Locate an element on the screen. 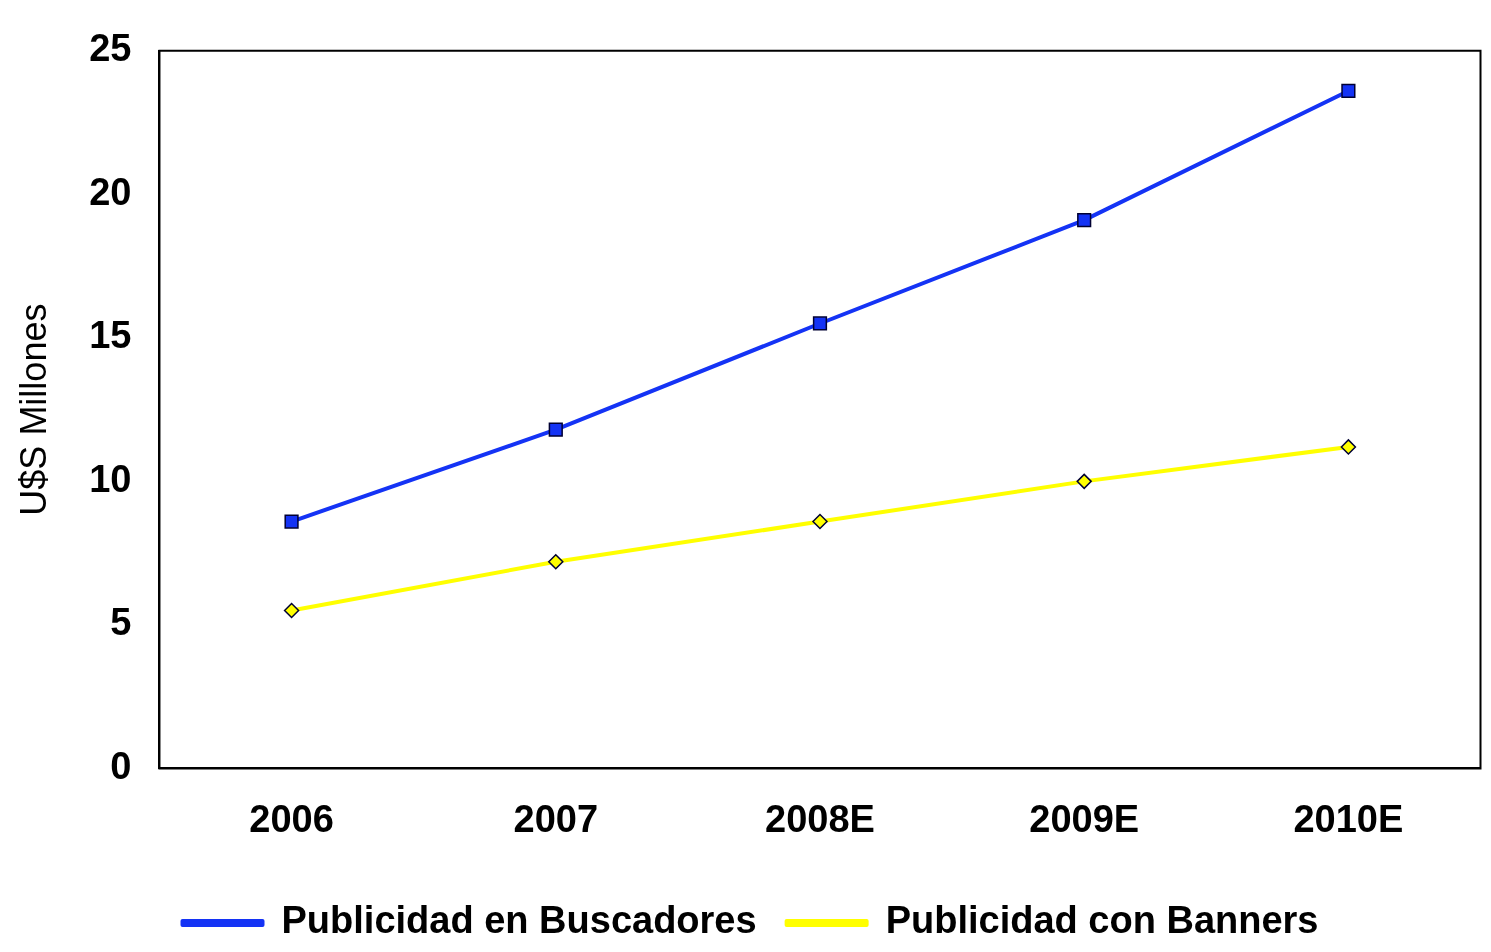 This screenshot has height=952, width=1491. y-tick-label: 10 is located at coordinates (110, 478).